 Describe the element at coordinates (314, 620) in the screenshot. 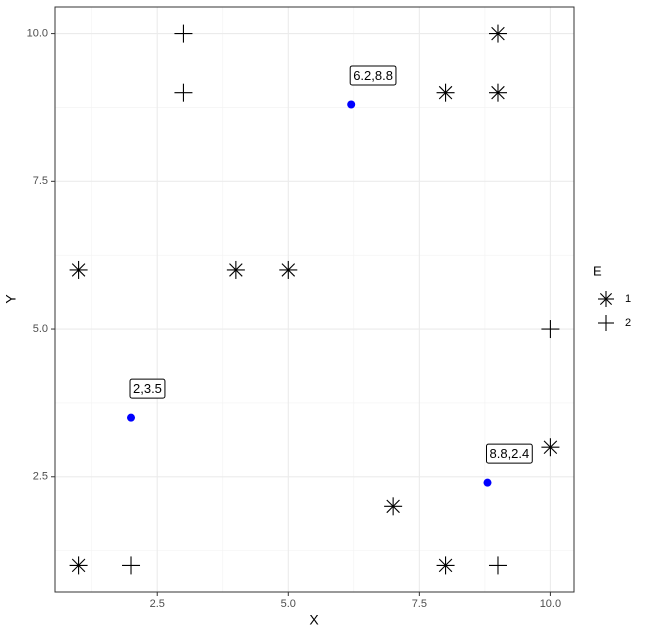

I see `x-axis-title: X` at that location.